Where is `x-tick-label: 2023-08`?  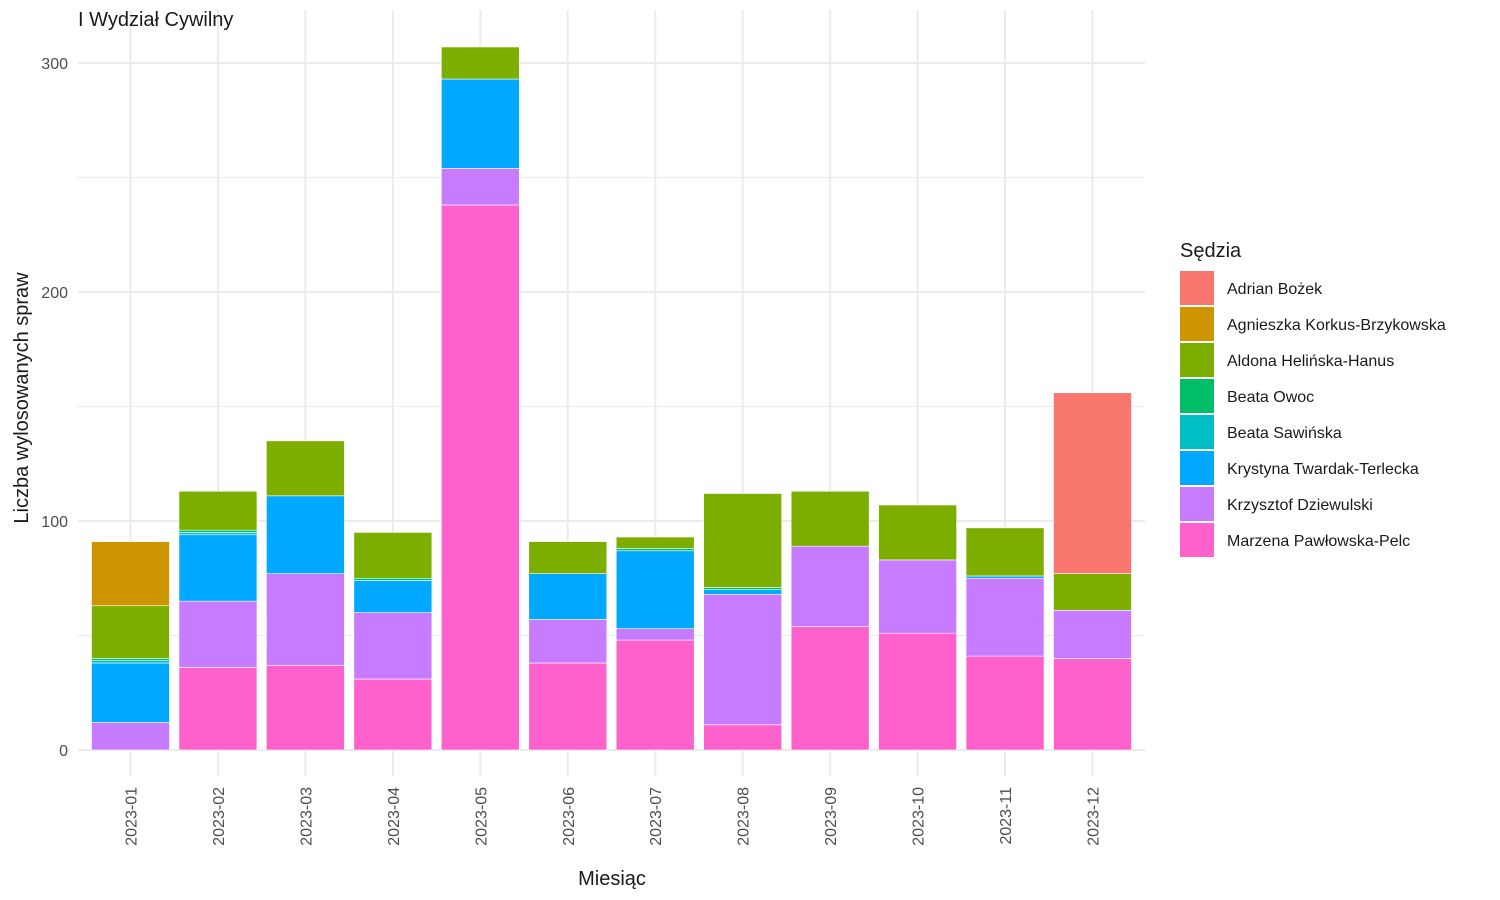 x-tick-label: 2023-08 is located at coordinates (744, 816).